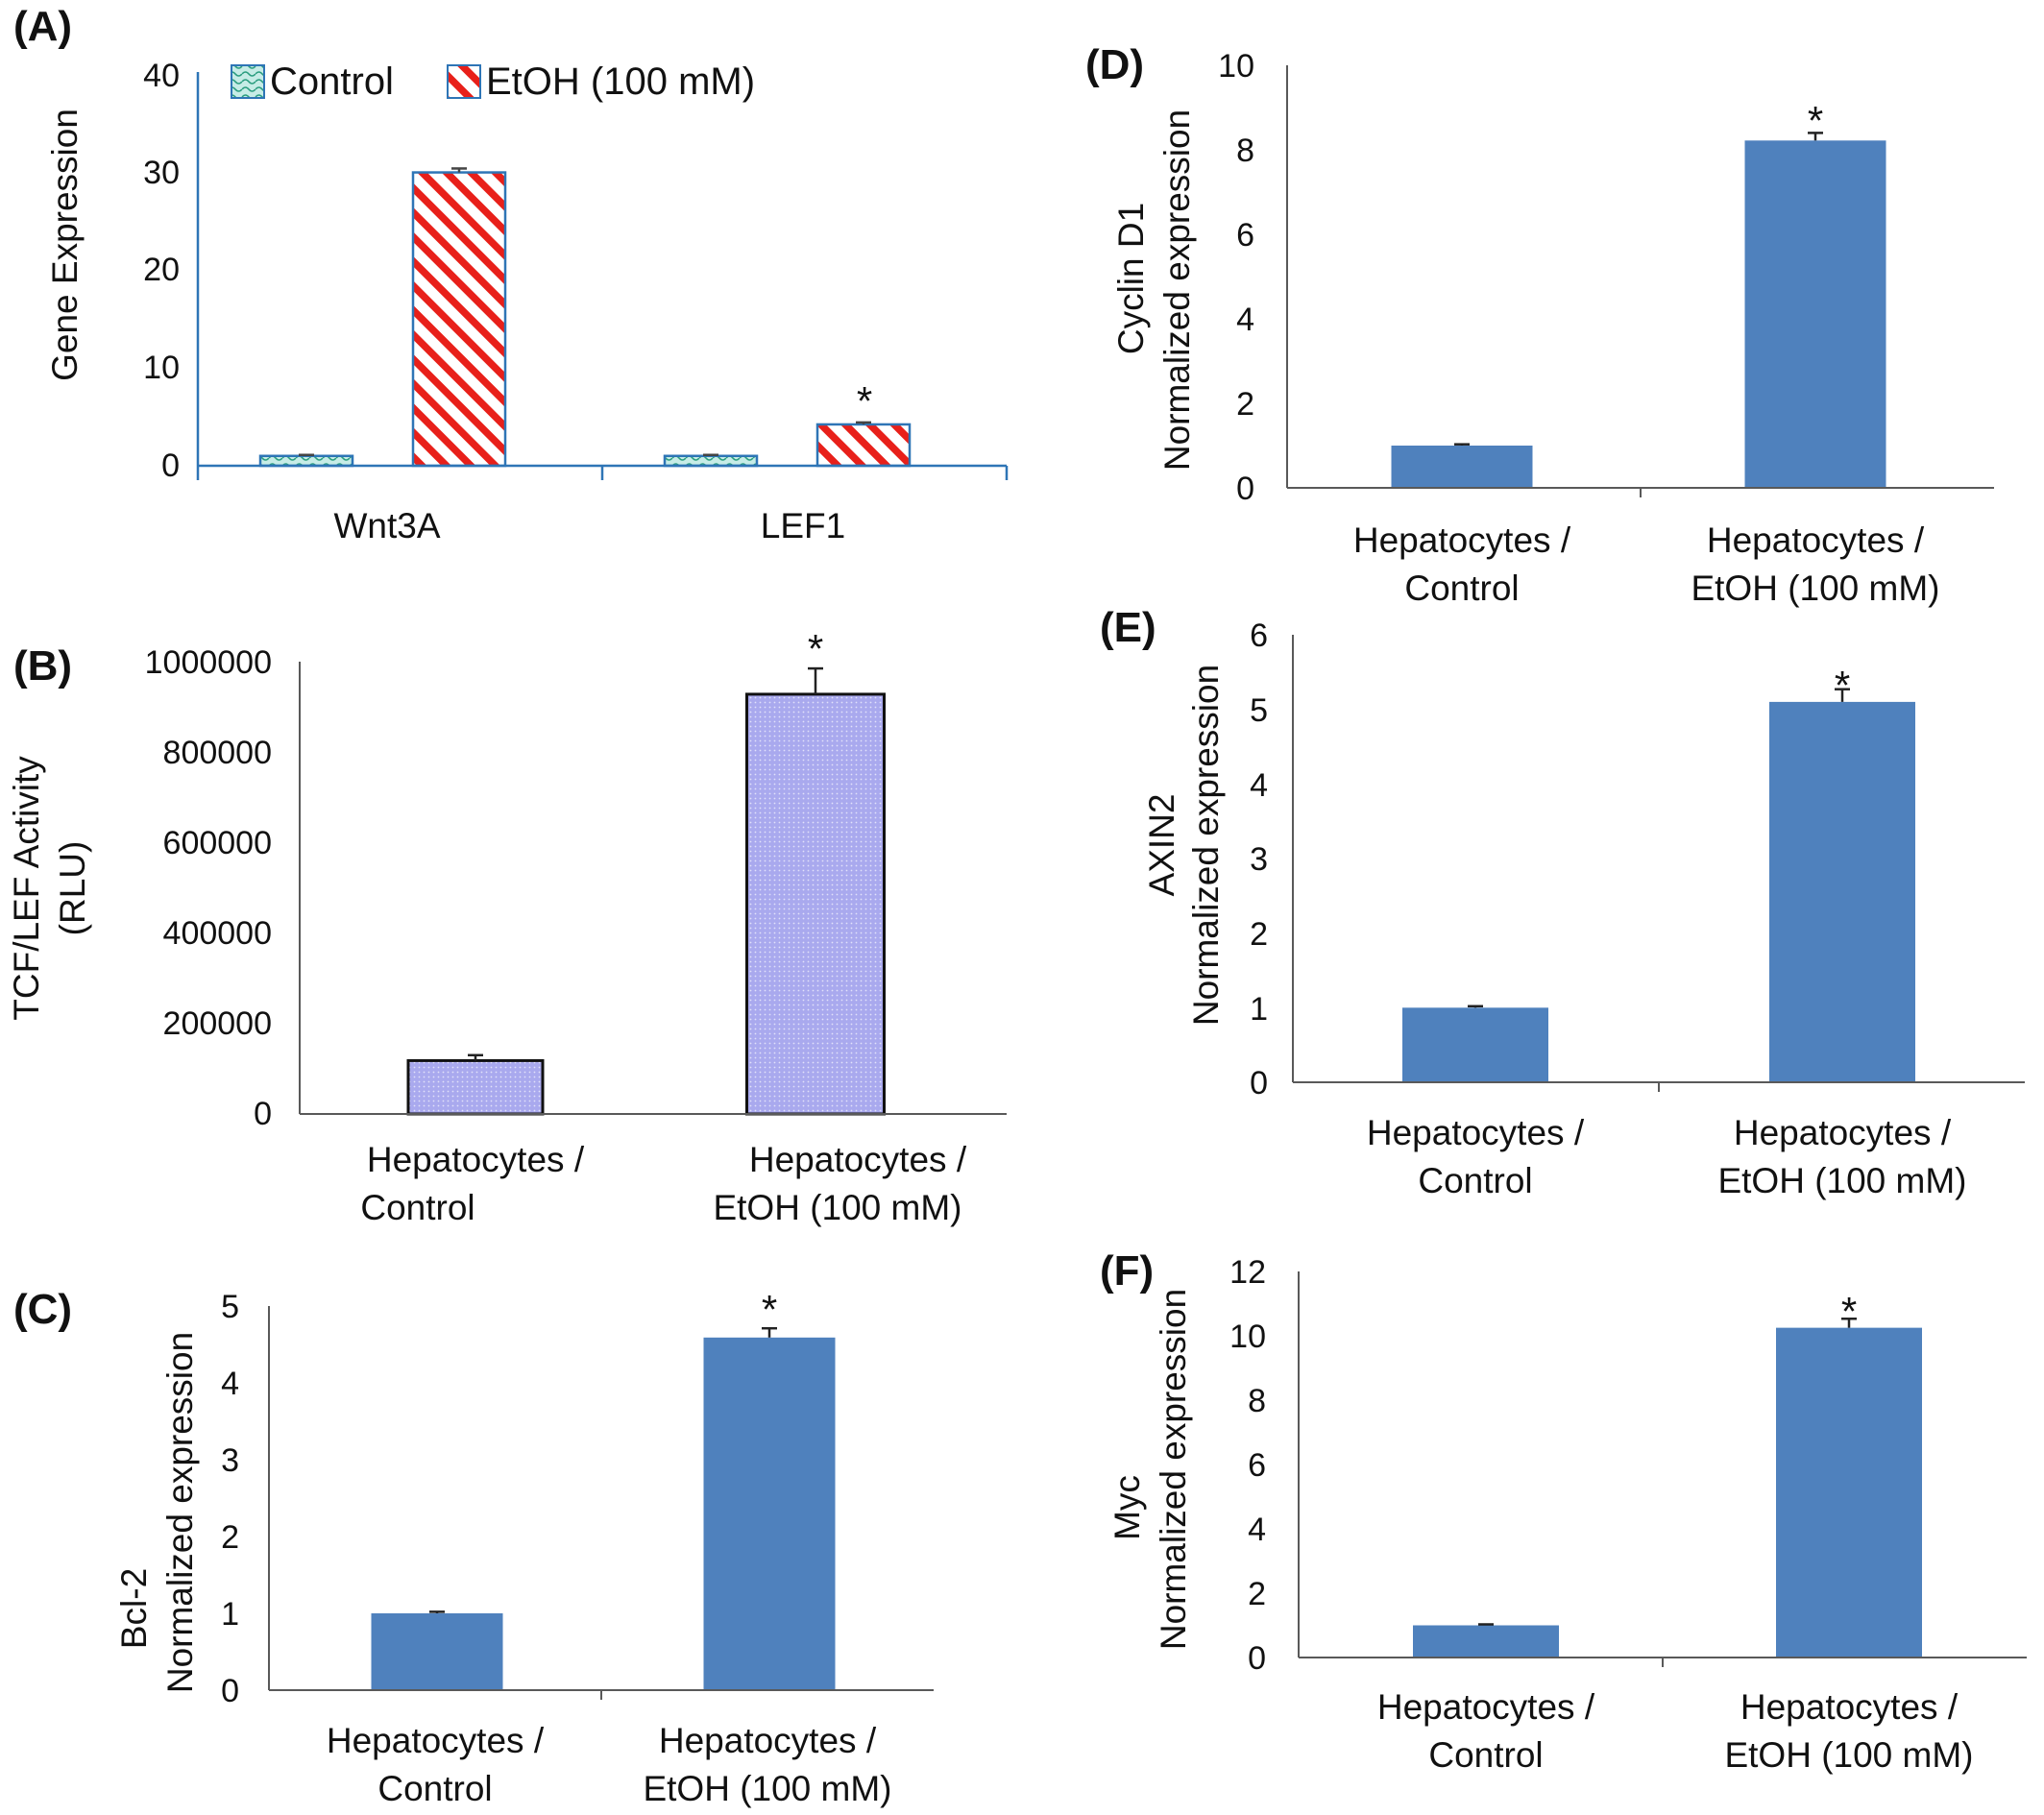  I want to click on panel-e-significance-star: *, so click(1842, 686).